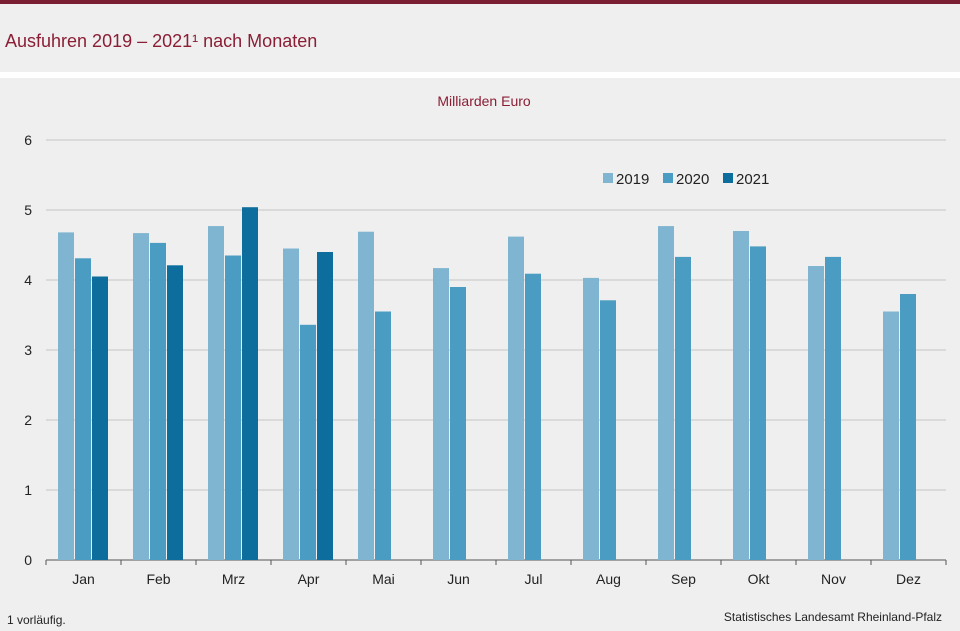 This screenshot has width=960, height=631. I want to click on chart-title: Ausfuhren 2019 – 2021¹ nach Monaten, so click(161, 41).